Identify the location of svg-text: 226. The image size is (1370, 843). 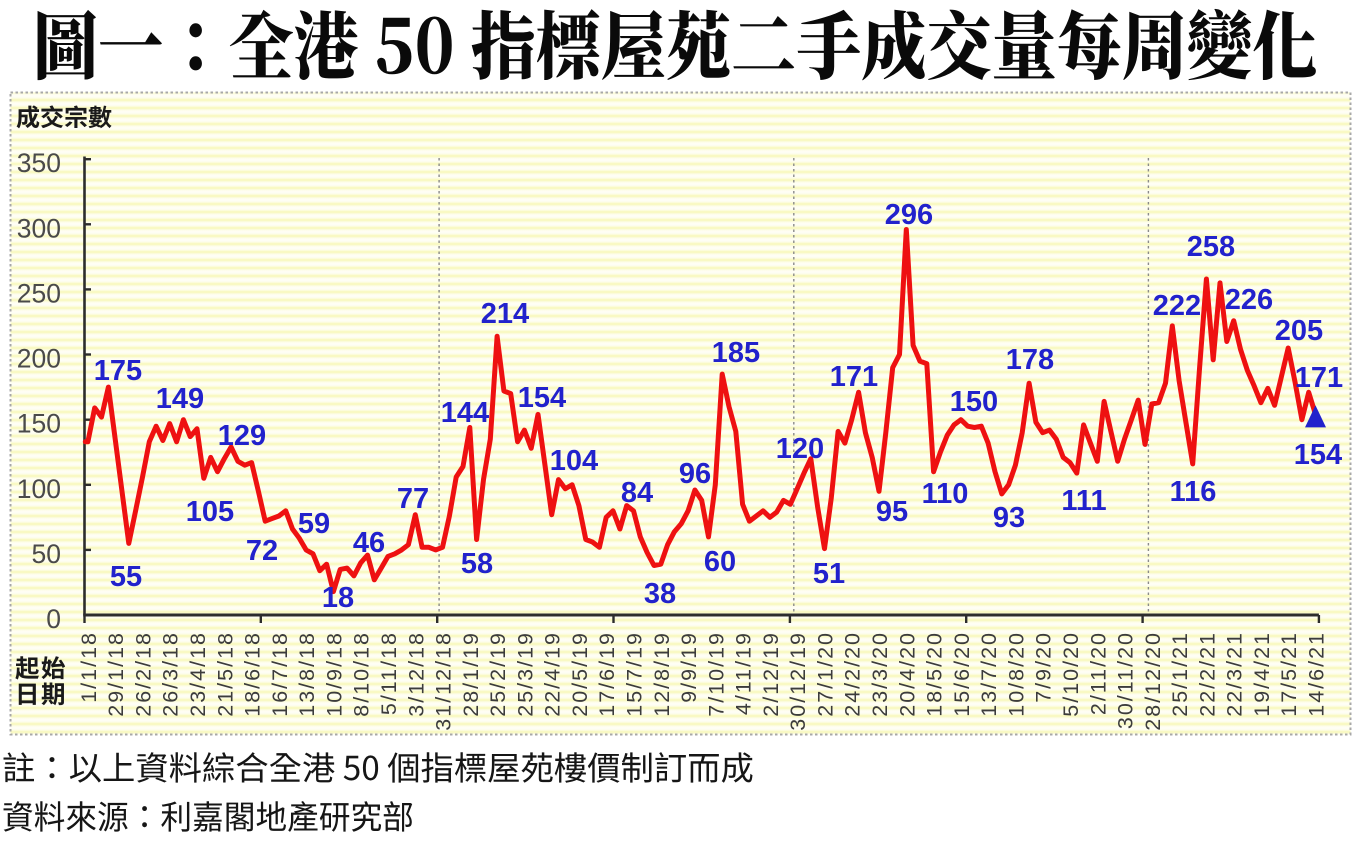
(1249, 300).